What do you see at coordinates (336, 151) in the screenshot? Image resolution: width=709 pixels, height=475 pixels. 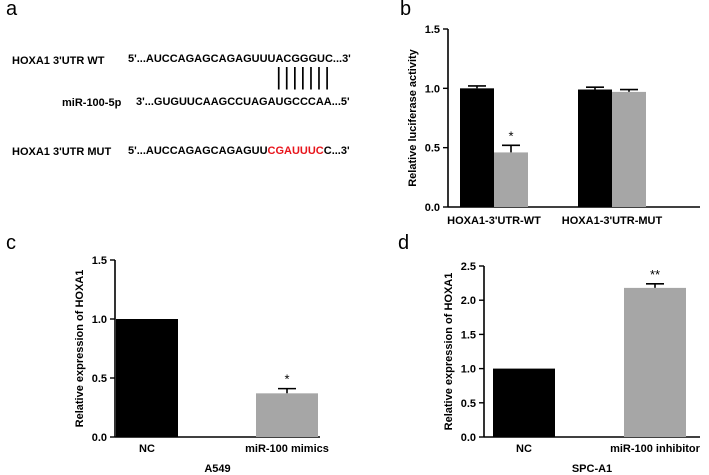 I see `mut-seq-suffix: C...3'` at bounding box center [336, 151].